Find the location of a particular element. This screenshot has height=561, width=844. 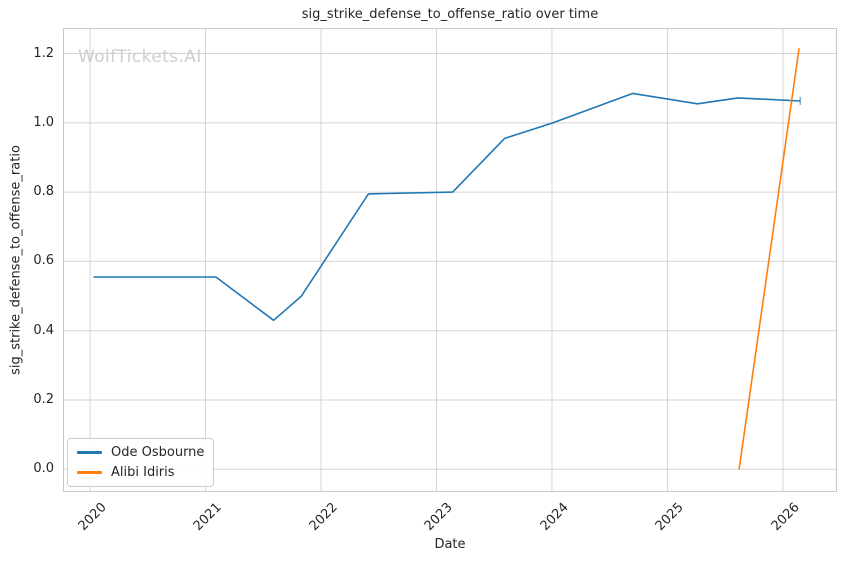

x-tick-label: 2022 is located at coordinates (323, 517).